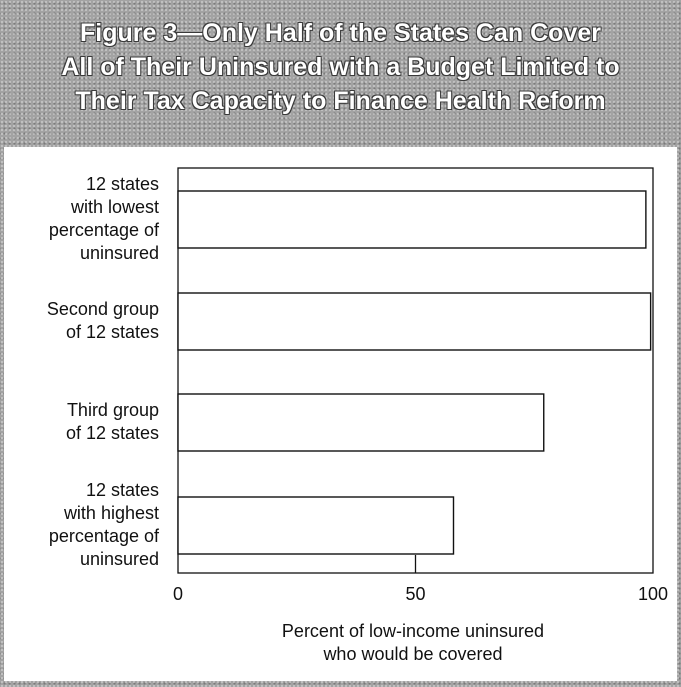 The width and height of the screenshot is (681, 687). I want to click on x-tick-label: 50, so click(415, 594).